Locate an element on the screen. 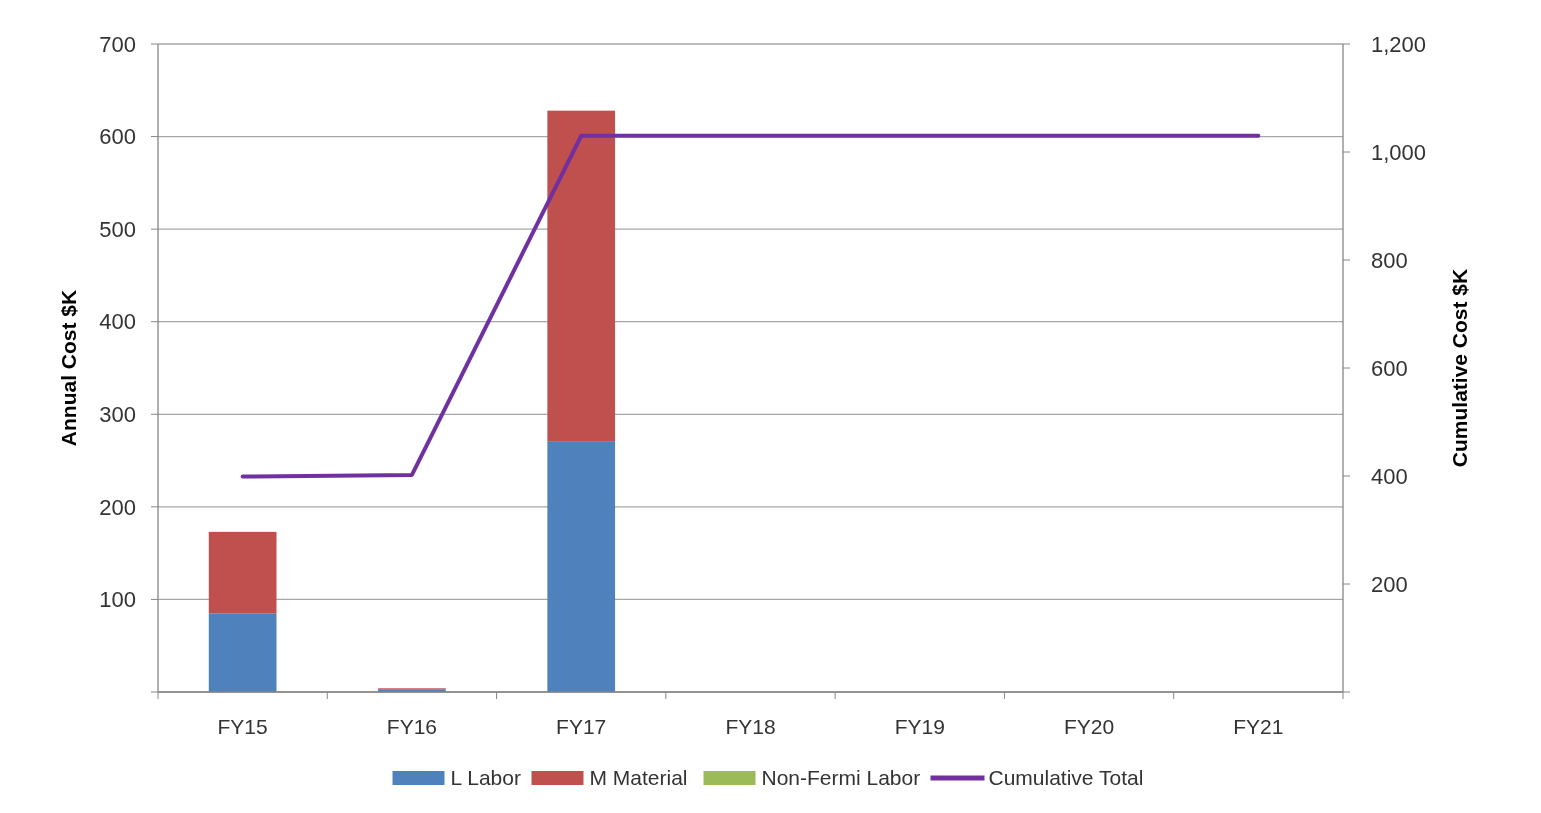 The image size is (1541, 813). legend-label: L Labor is located at coordinates (485, 778).